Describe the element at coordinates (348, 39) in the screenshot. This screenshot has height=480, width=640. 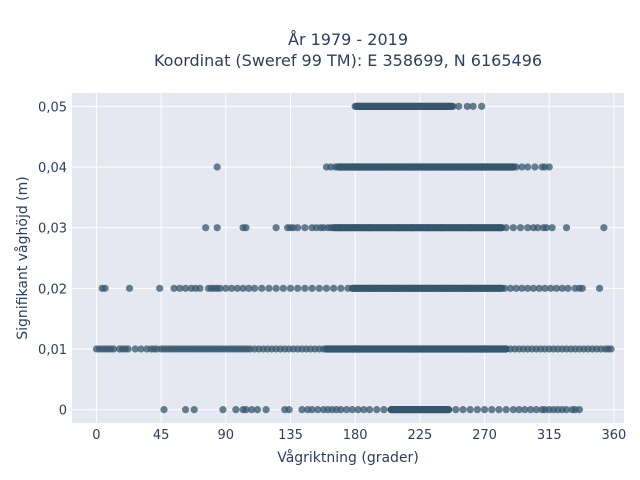
I see `chart-title-line-1: År 1979 - 2019` at that location.